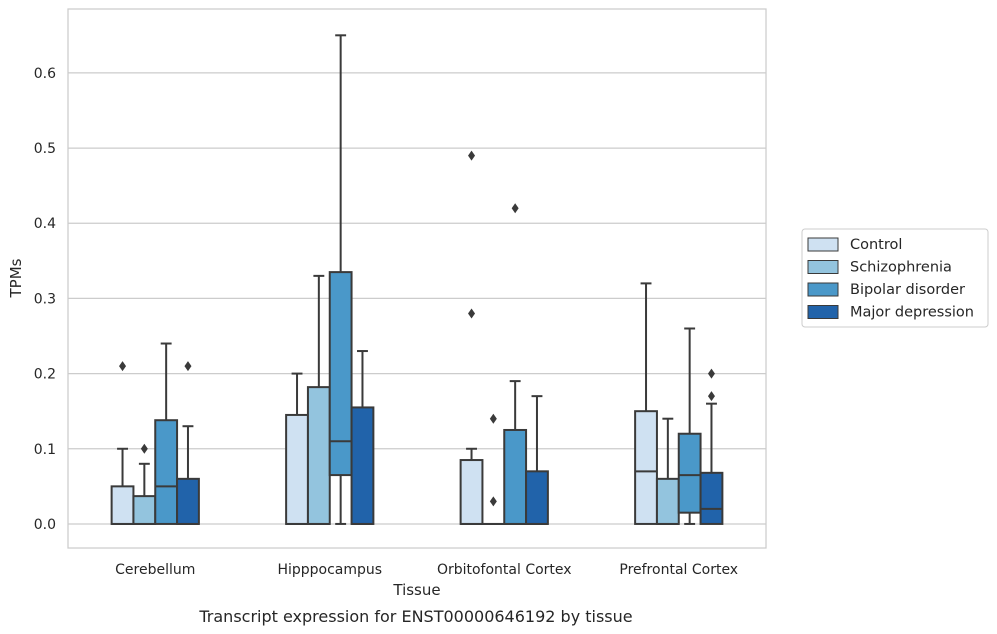 This screenshot has height=634, width=997. Describe the element at coordinates (901, 268) in the screenshot. I see `legend-entry: Schizophrenia` at that location.